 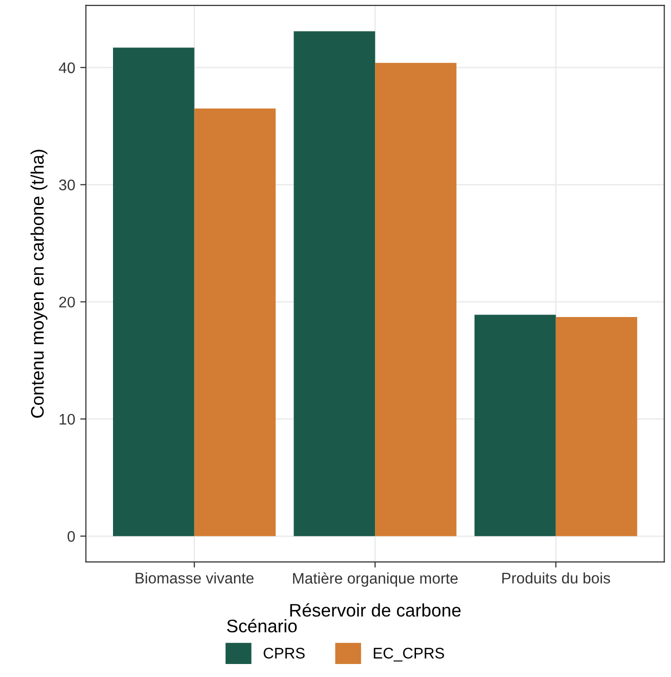 What do you see at coordinates (67, 185) in the screenshot?
I see `y-tick-label: 30` at bounding box center [67, 185].